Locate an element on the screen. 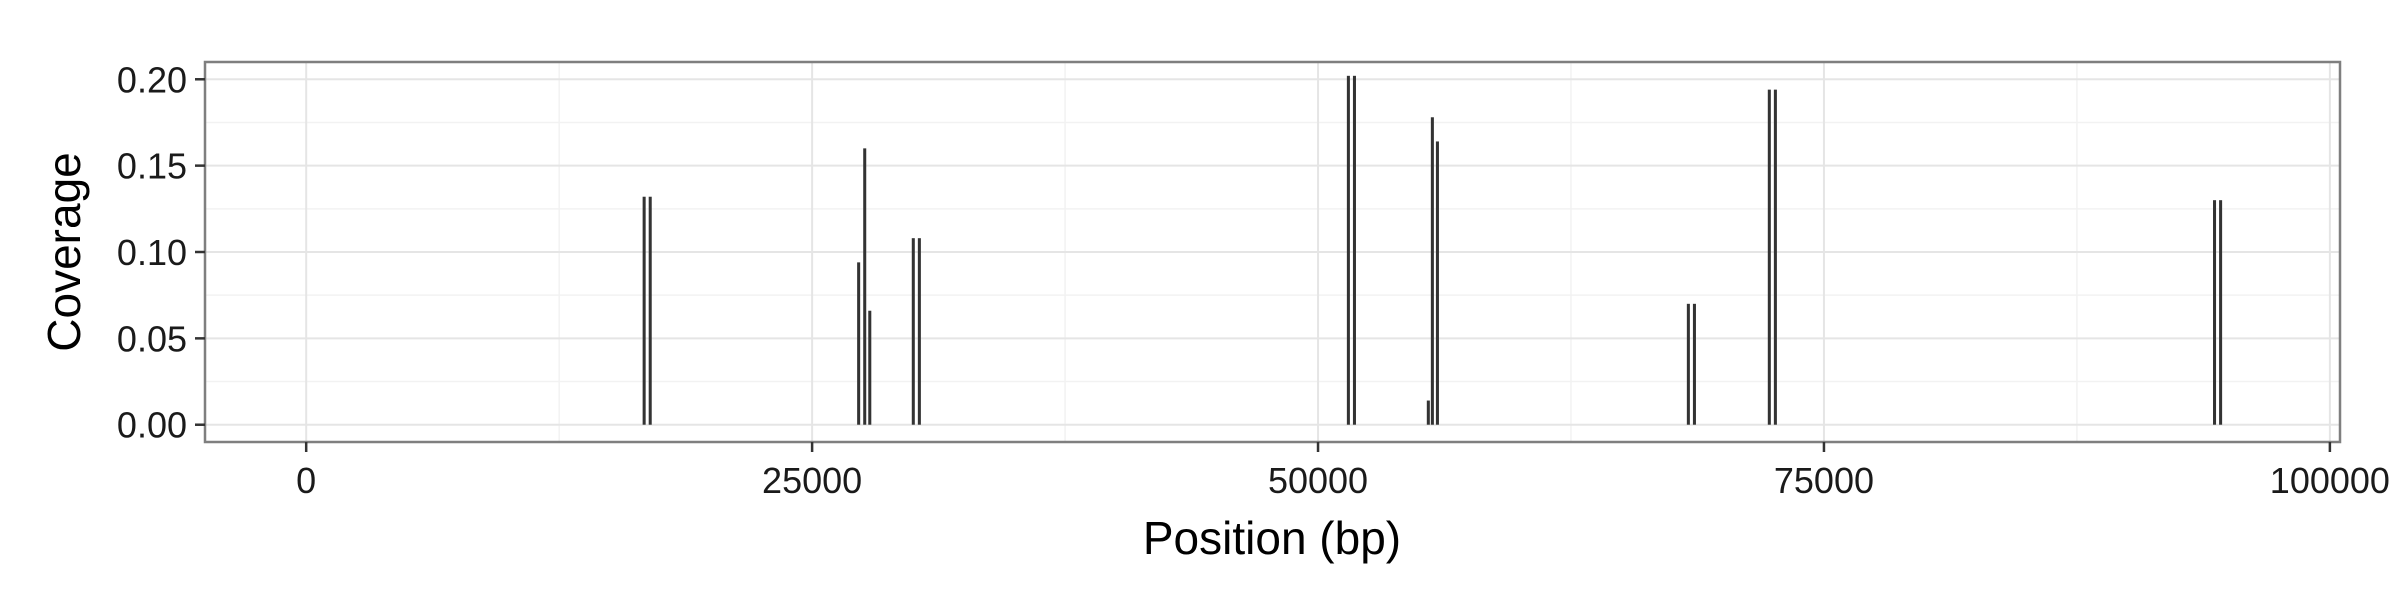  x-axis: 0 25000 50000 75000 100000 is located at coordinates (1343, 471).